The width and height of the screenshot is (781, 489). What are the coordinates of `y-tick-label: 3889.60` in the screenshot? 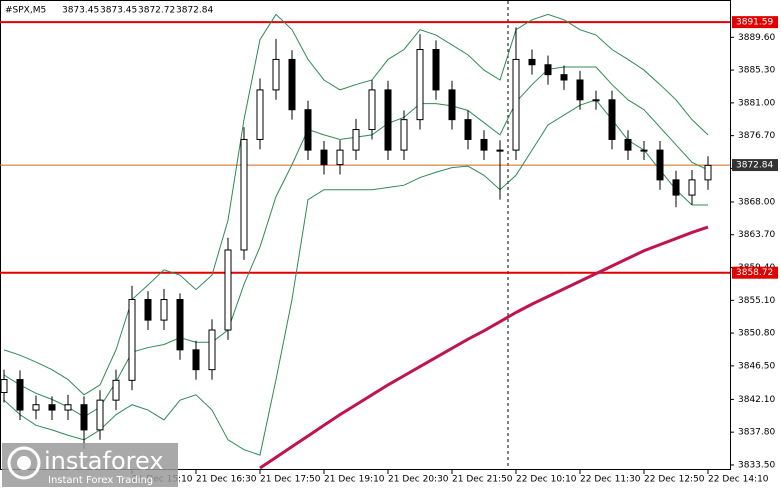 It's located at (756, 38).